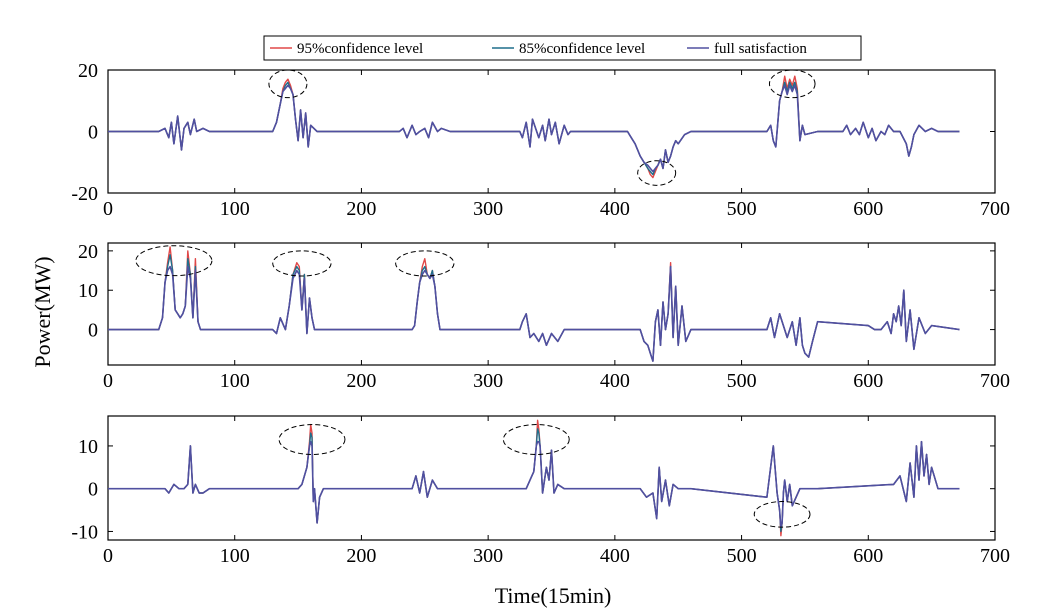 The height and width of the screenshot is (613, 1055). I want to click on y-tick-label: -10, so click(84, 532).